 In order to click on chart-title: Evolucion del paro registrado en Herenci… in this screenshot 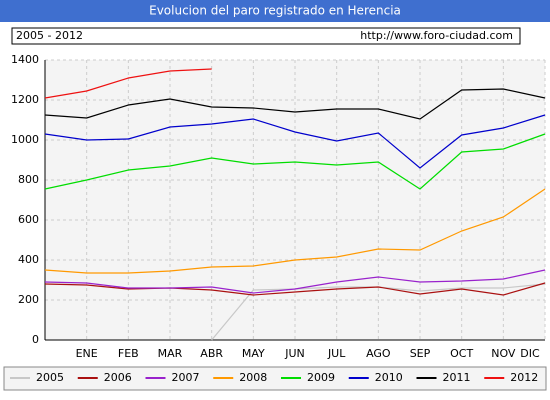, I will do `click(275, 11)`.